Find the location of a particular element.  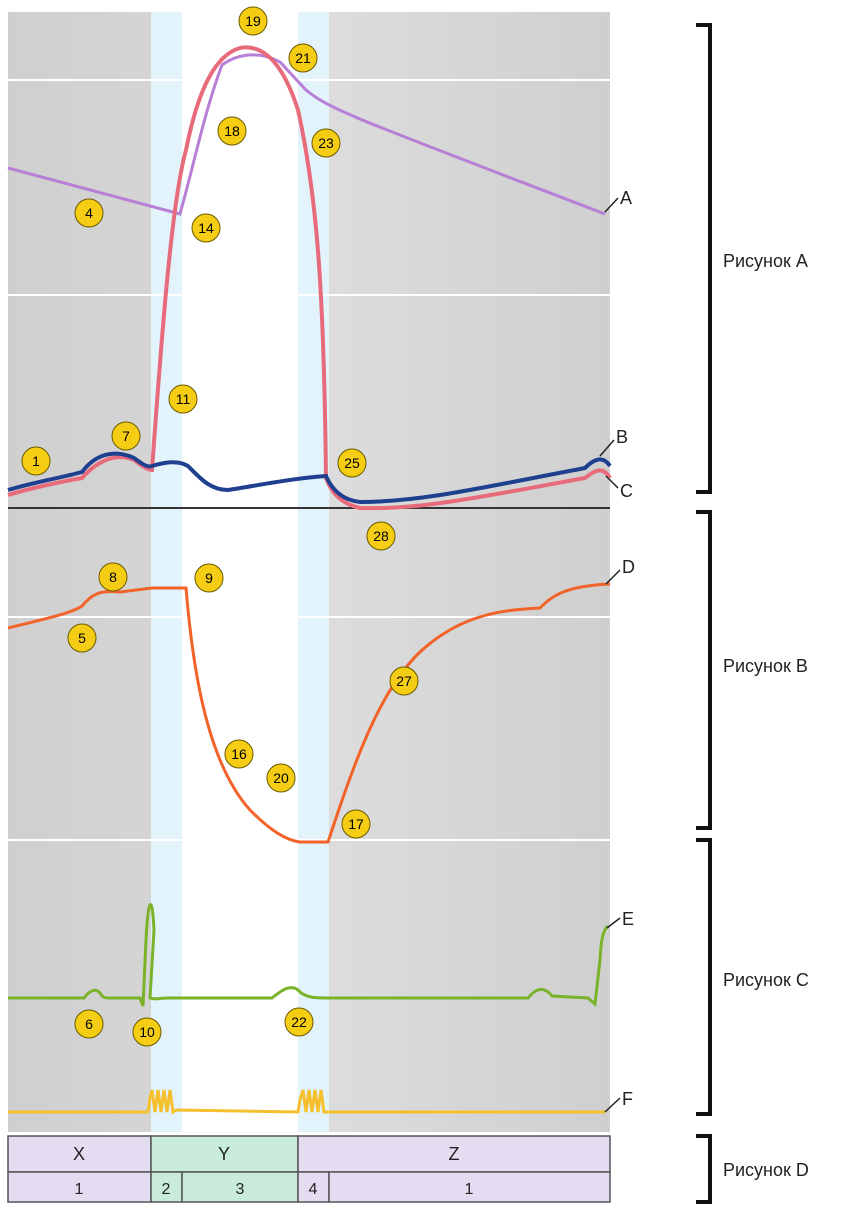

svg-text: 18 is located at coordinates (232, 131).